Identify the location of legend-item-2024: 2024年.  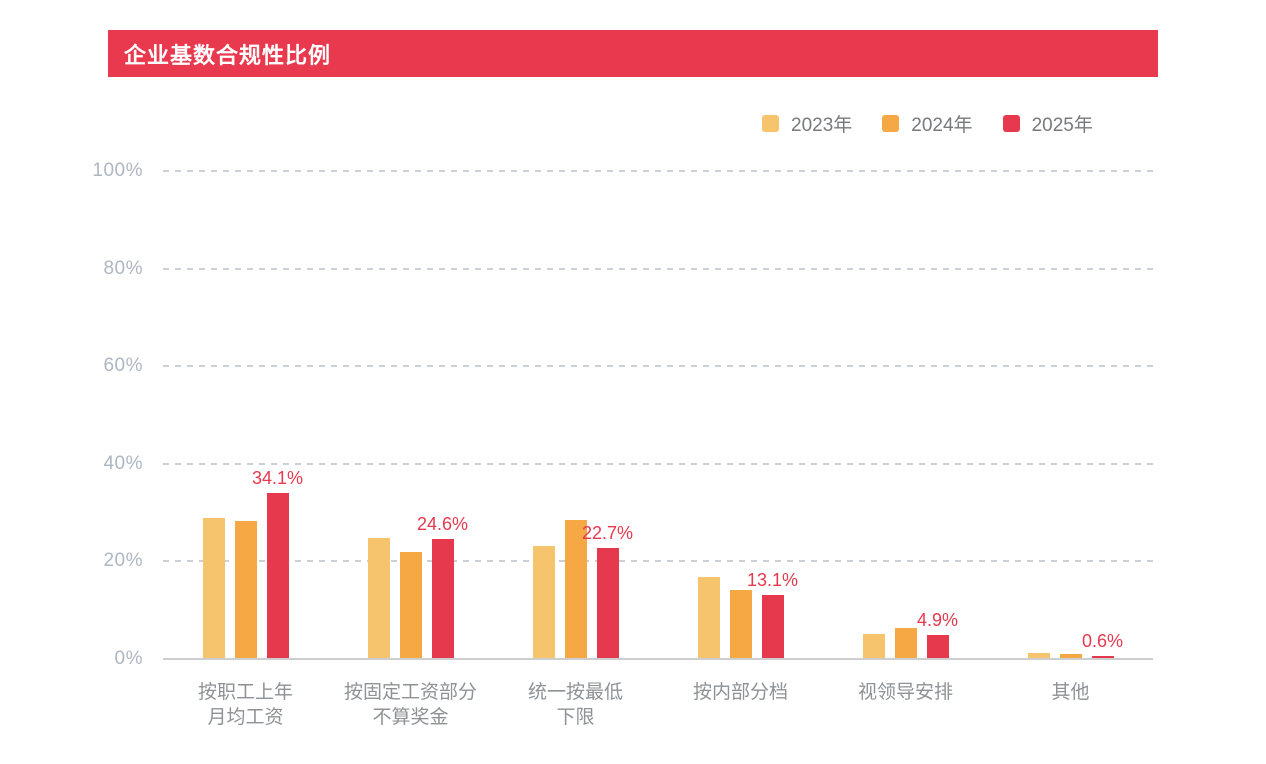
(927, 123).